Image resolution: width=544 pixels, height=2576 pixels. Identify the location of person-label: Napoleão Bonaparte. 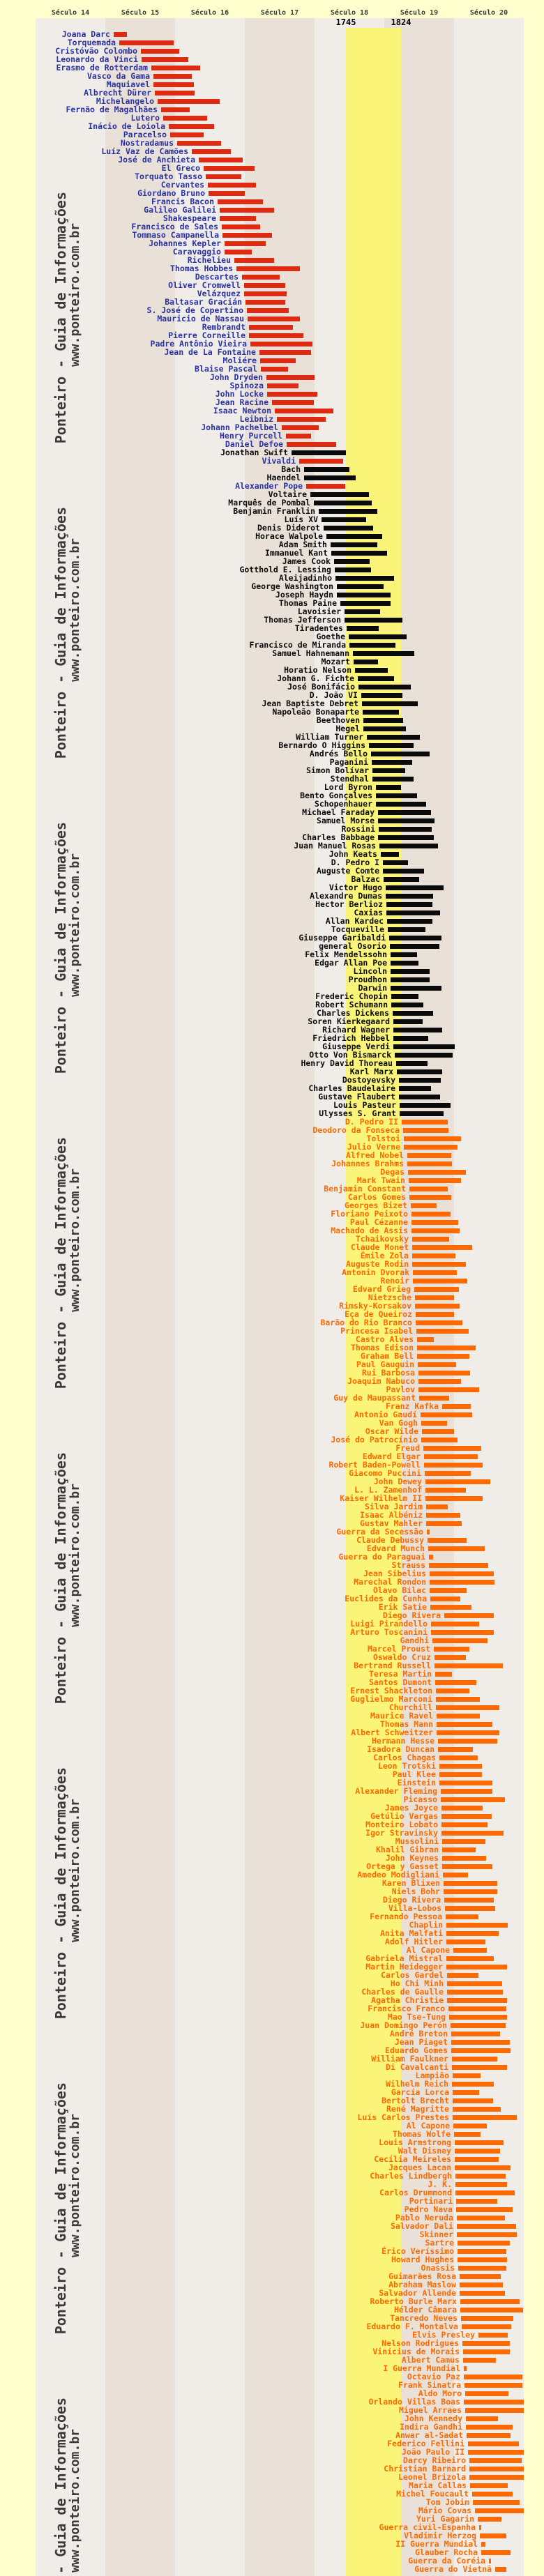
(315, 712).